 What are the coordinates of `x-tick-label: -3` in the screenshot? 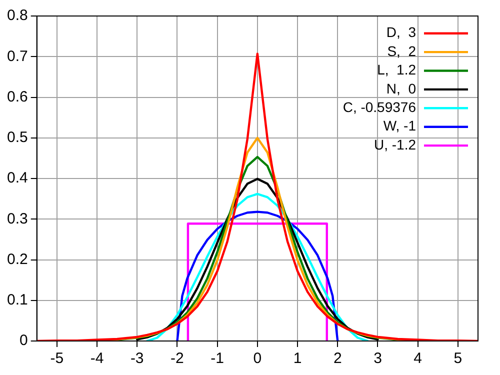 It's located at (137, 359).